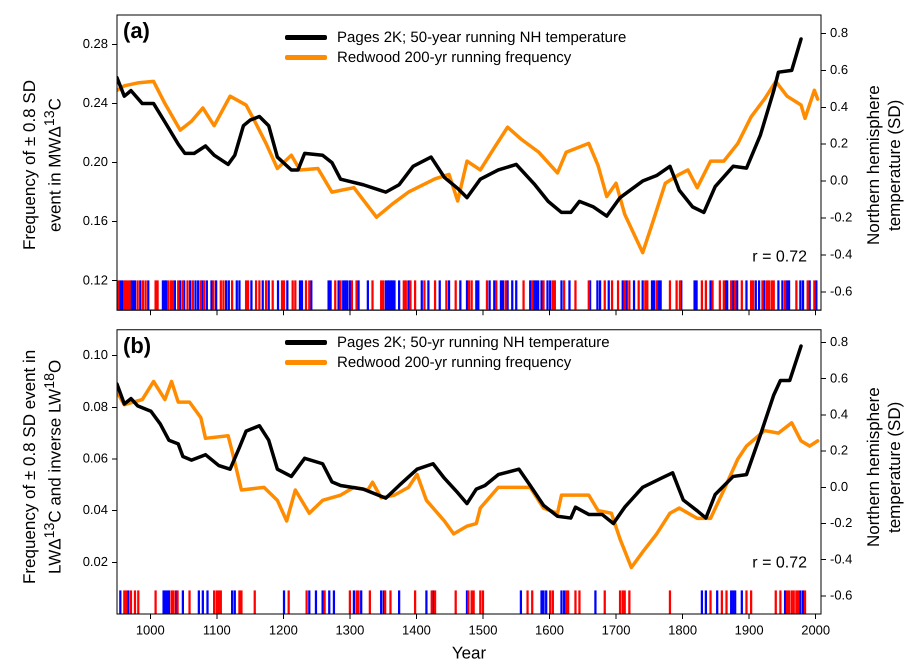 This screenshot has height=672, width=917. I want to click on y-tick-label: 0.16, so click(95, 220).